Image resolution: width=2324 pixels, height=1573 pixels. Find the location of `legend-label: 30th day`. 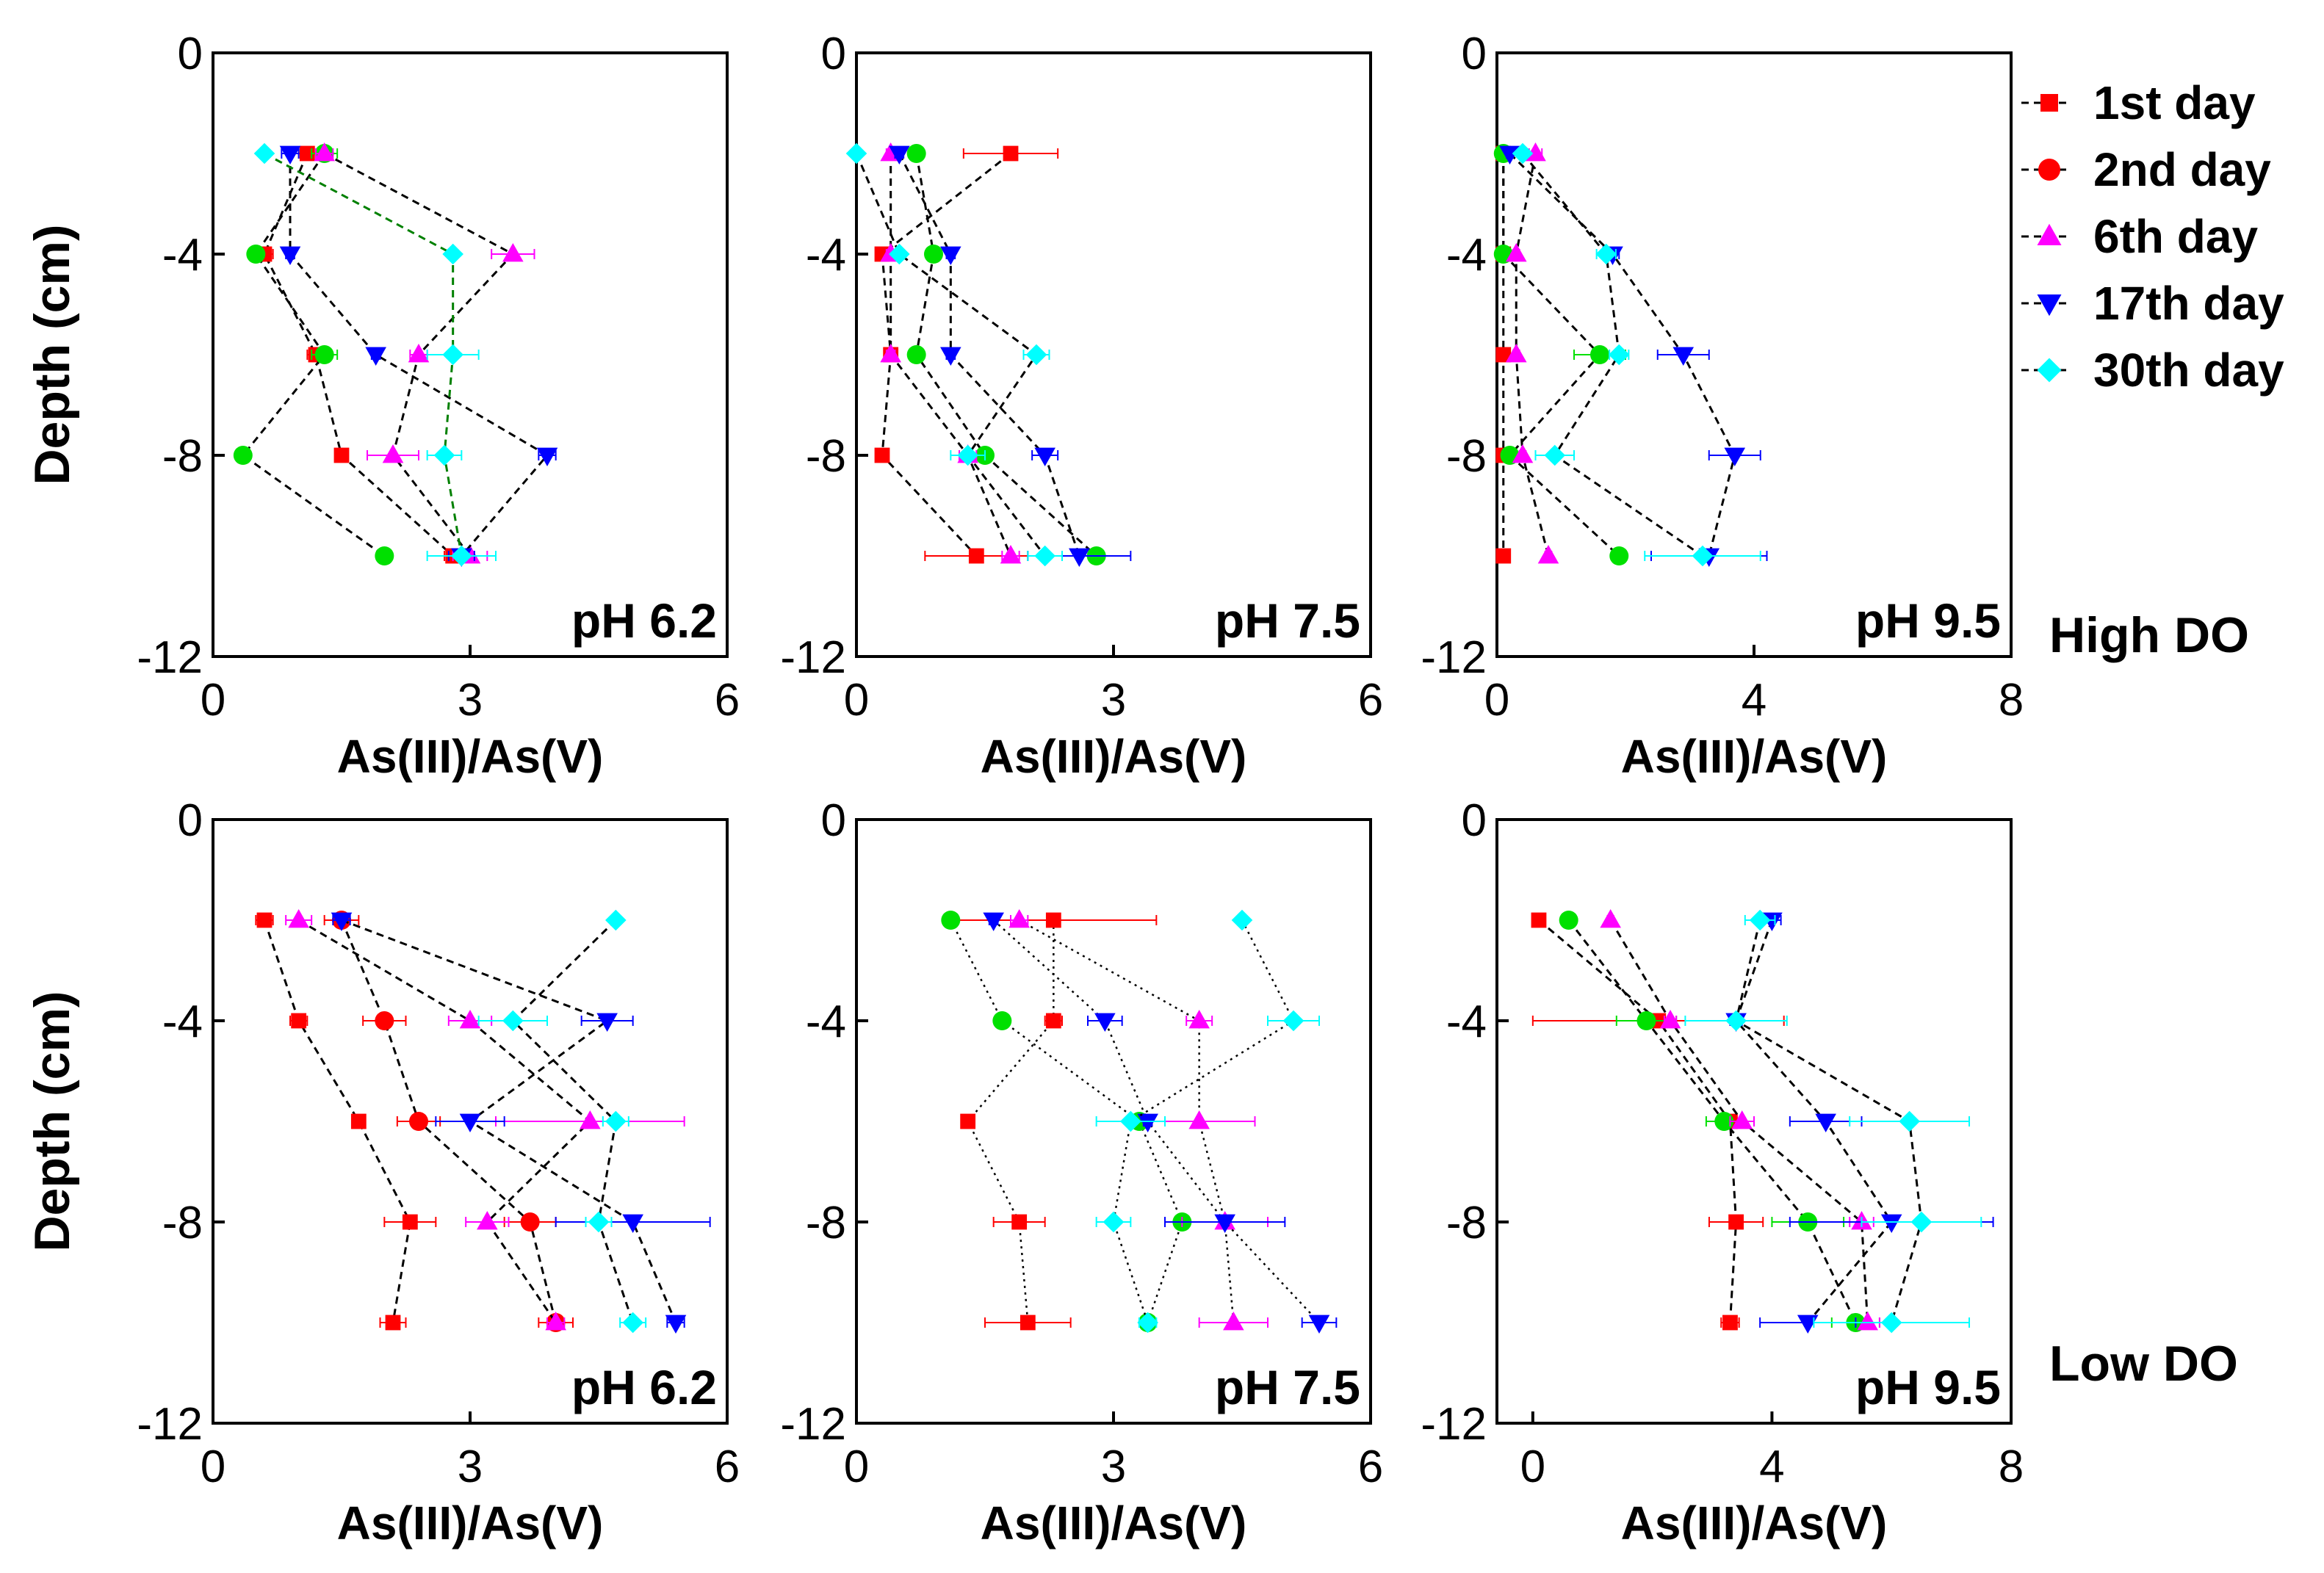

legend-label: 30th day is located at coordinates (2188, 370).